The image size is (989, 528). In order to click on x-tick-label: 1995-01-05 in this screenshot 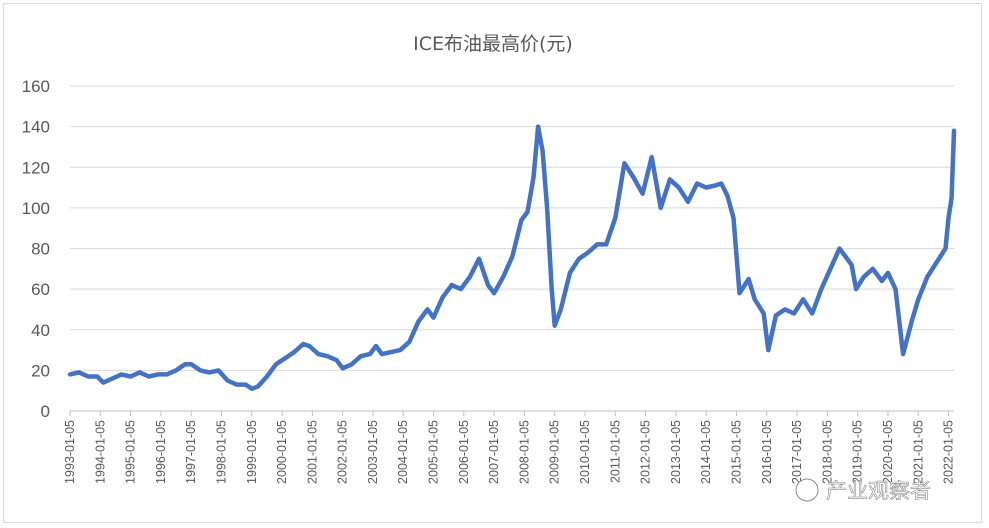, I will do `click(131, 452)`.